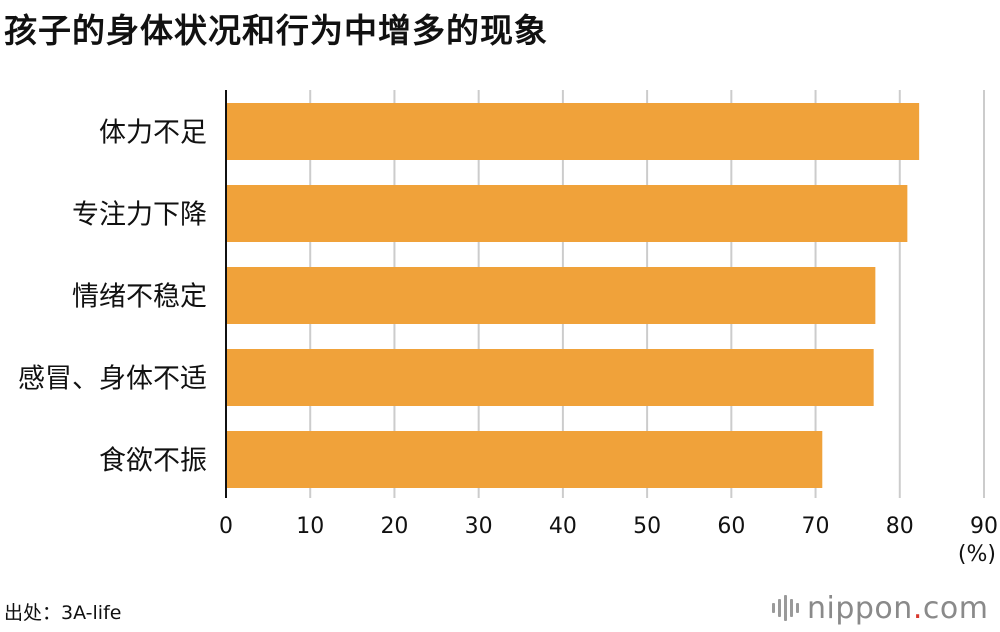 This screenshot has width=1000, height=632. Describe the element at coordinates (608, 526) in the screenshot. I see `x-tick-labels: 0 10 20 30 40 50 60 70 80 90` at that location.